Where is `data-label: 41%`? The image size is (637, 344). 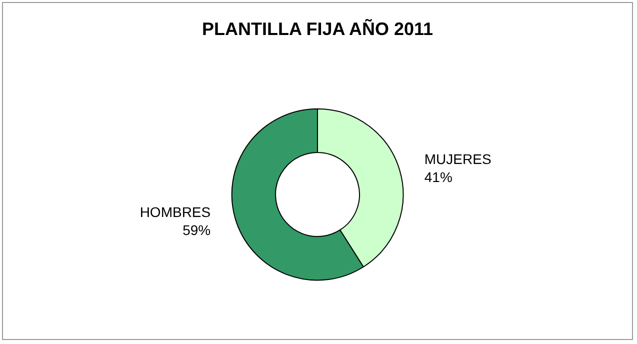
data-label: 41% is located at coordinates (438, 176).